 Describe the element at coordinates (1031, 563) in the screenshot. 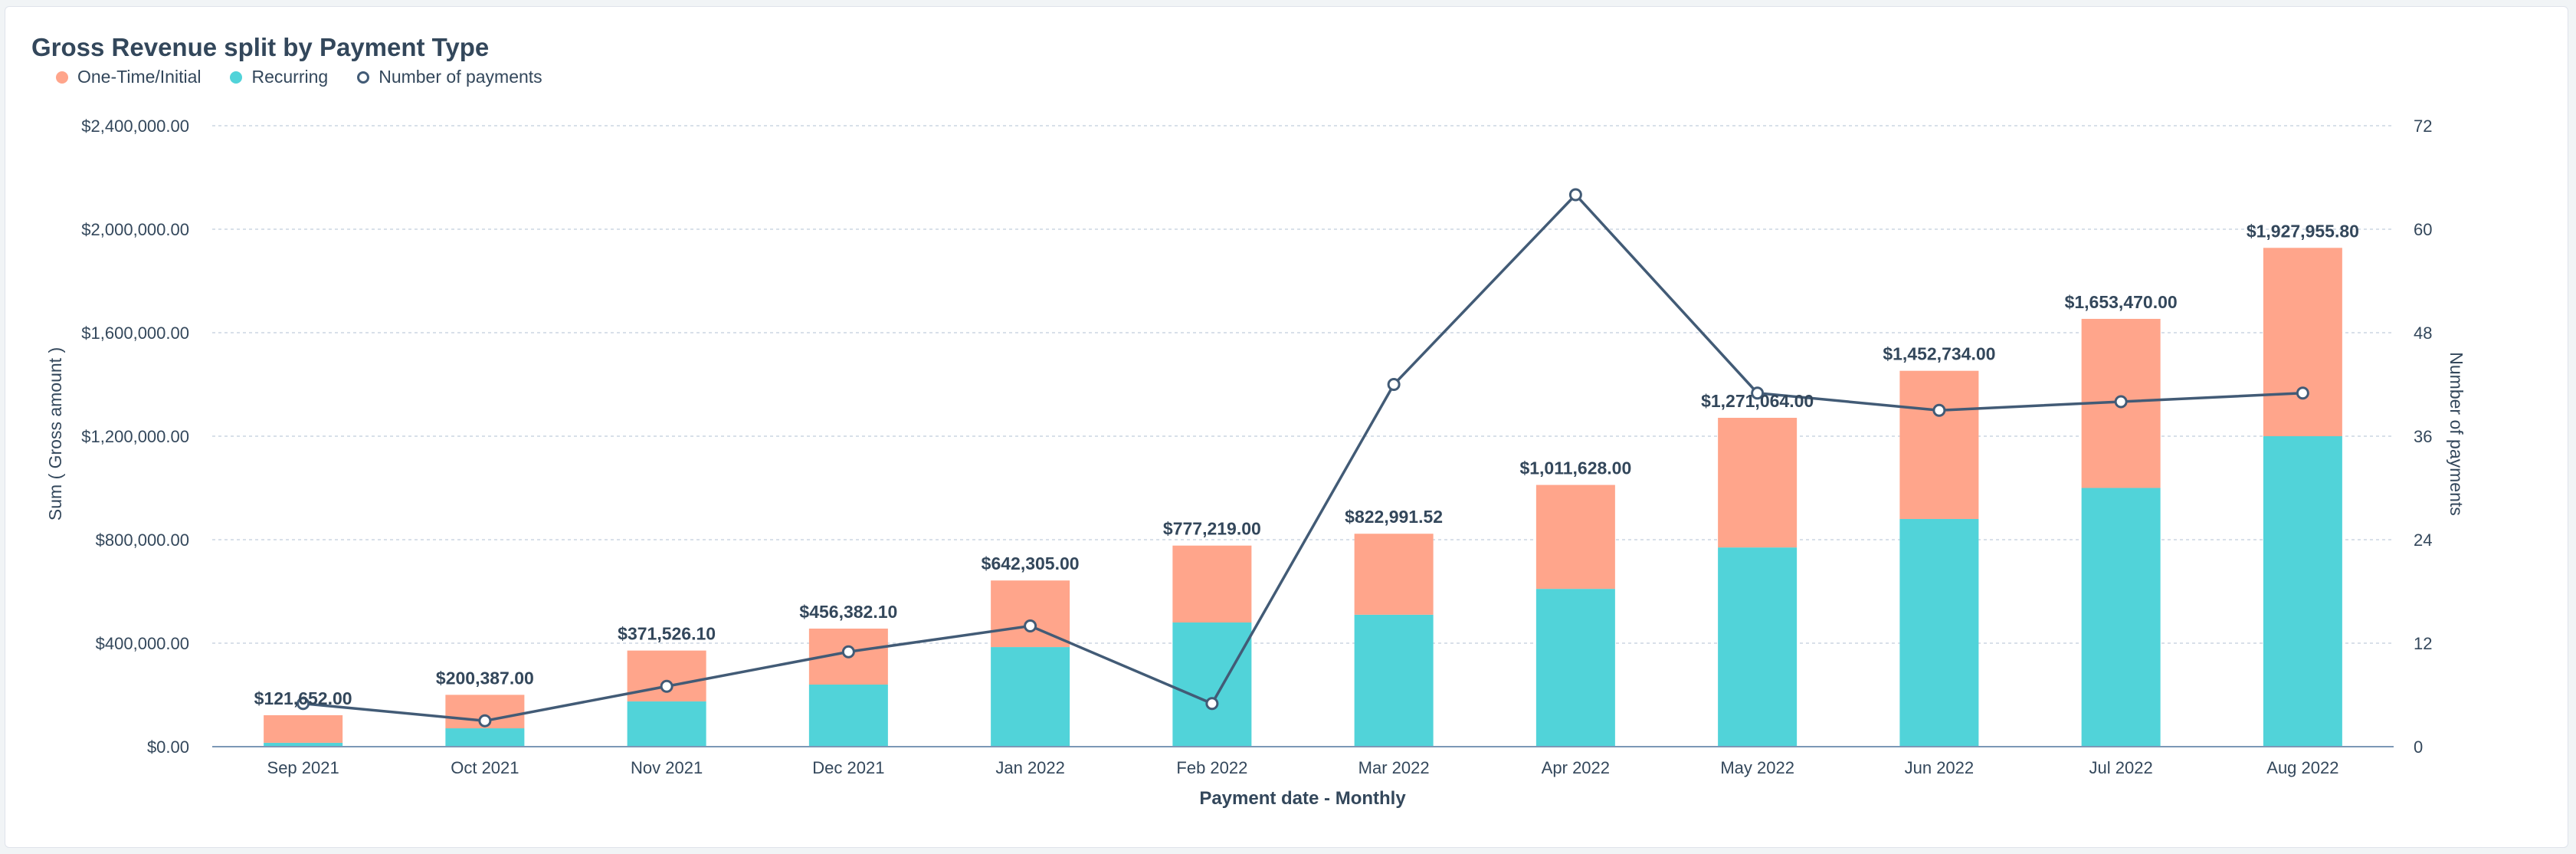

I see `bar-total-label: $642,305.00` at that location.